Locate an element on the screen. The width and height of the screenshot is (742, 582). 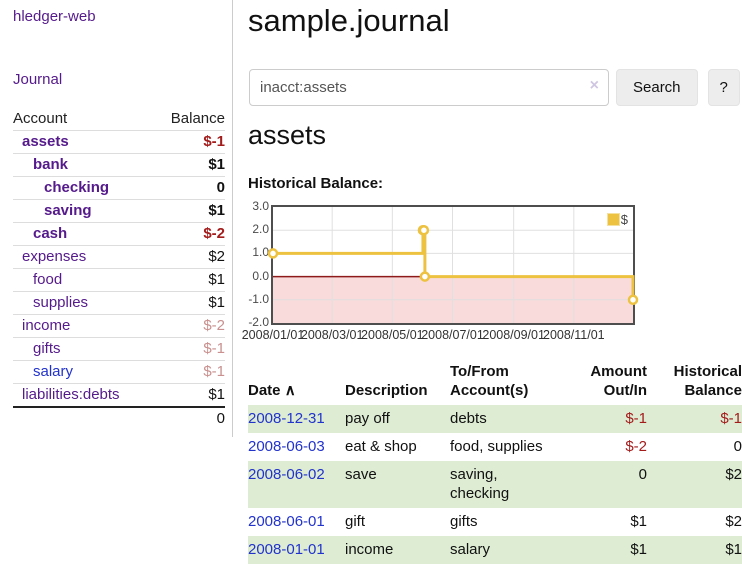
clear-search-icon: × is located at coordinates (594, 85).